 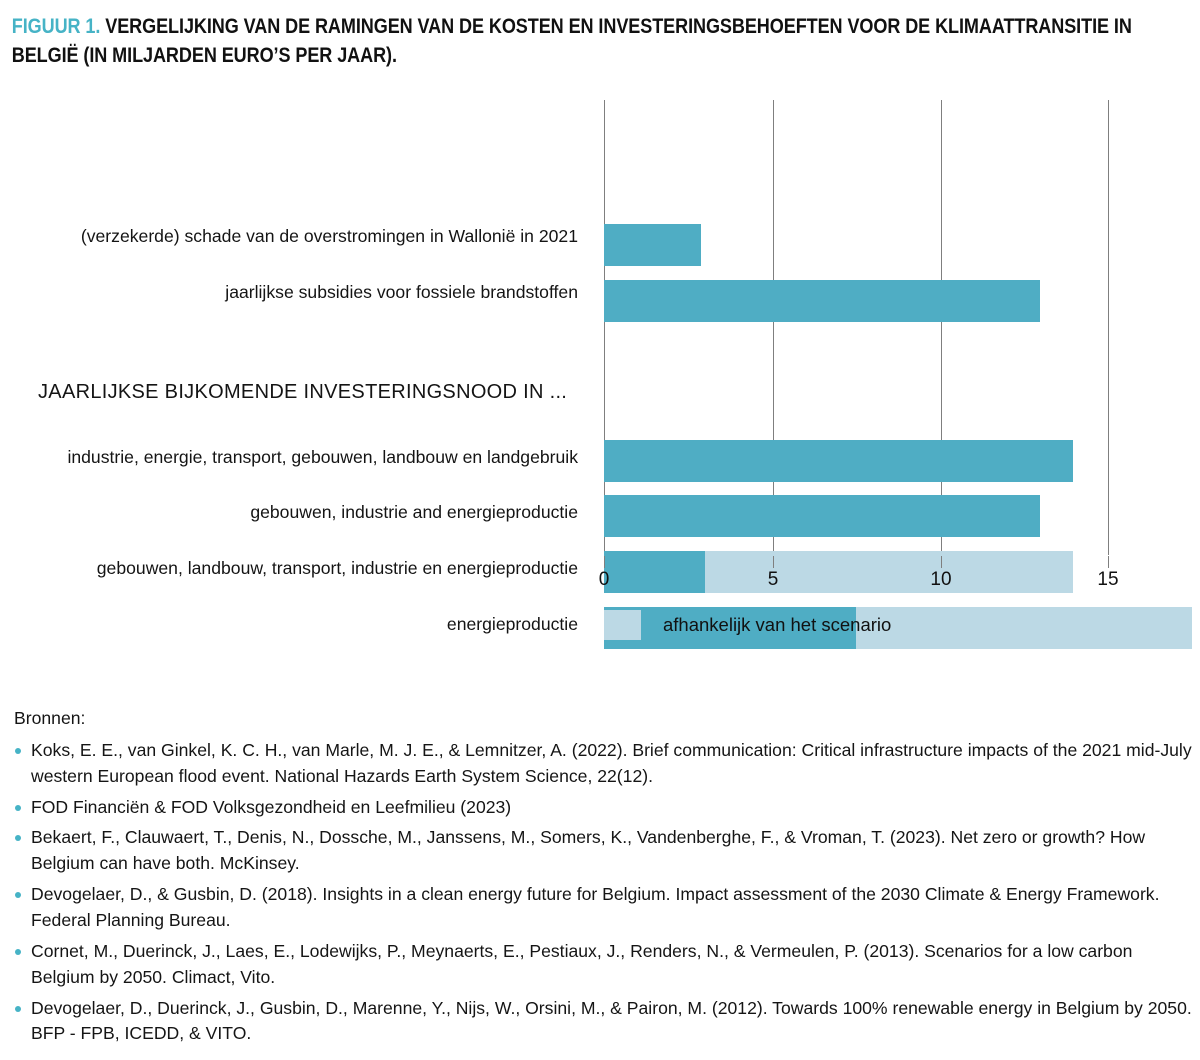 What do you see at coordinates (50, 718) in the screenshot?
I see `sources-heading: Bronnen:` at bounding box center [50, 718].